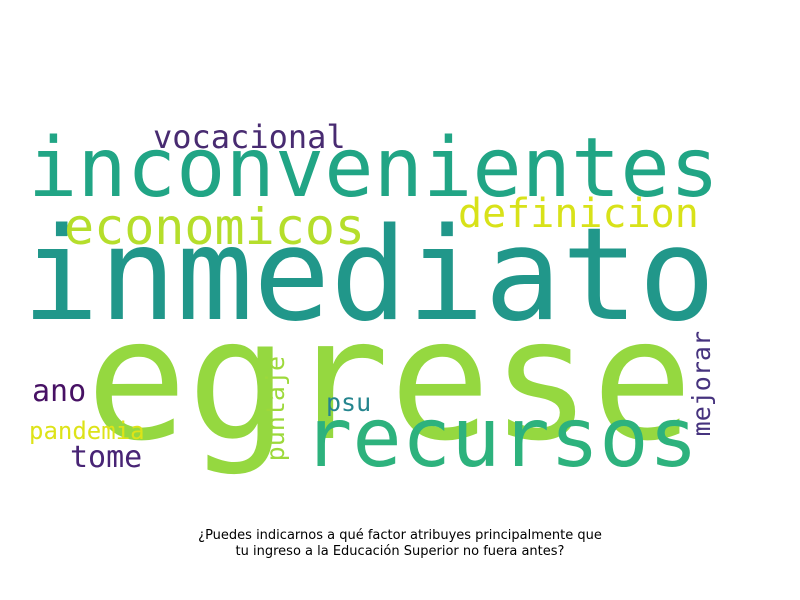 Image resolution: width=800 pixels, height=600 pixels. Describe the element at coordinates (106, 457) in the screenshot. I see `word-tome: tome` at that location.